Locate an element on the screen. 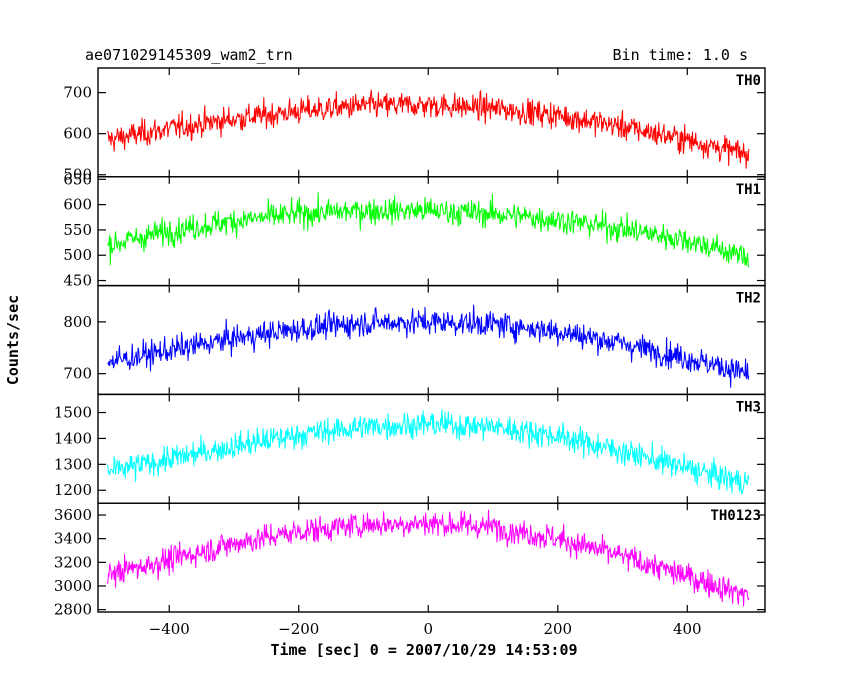 The height and width of the screenshot is (680, 850). bin-time-label: Bin time: 1.0 s is located at coordinates (680, 55).